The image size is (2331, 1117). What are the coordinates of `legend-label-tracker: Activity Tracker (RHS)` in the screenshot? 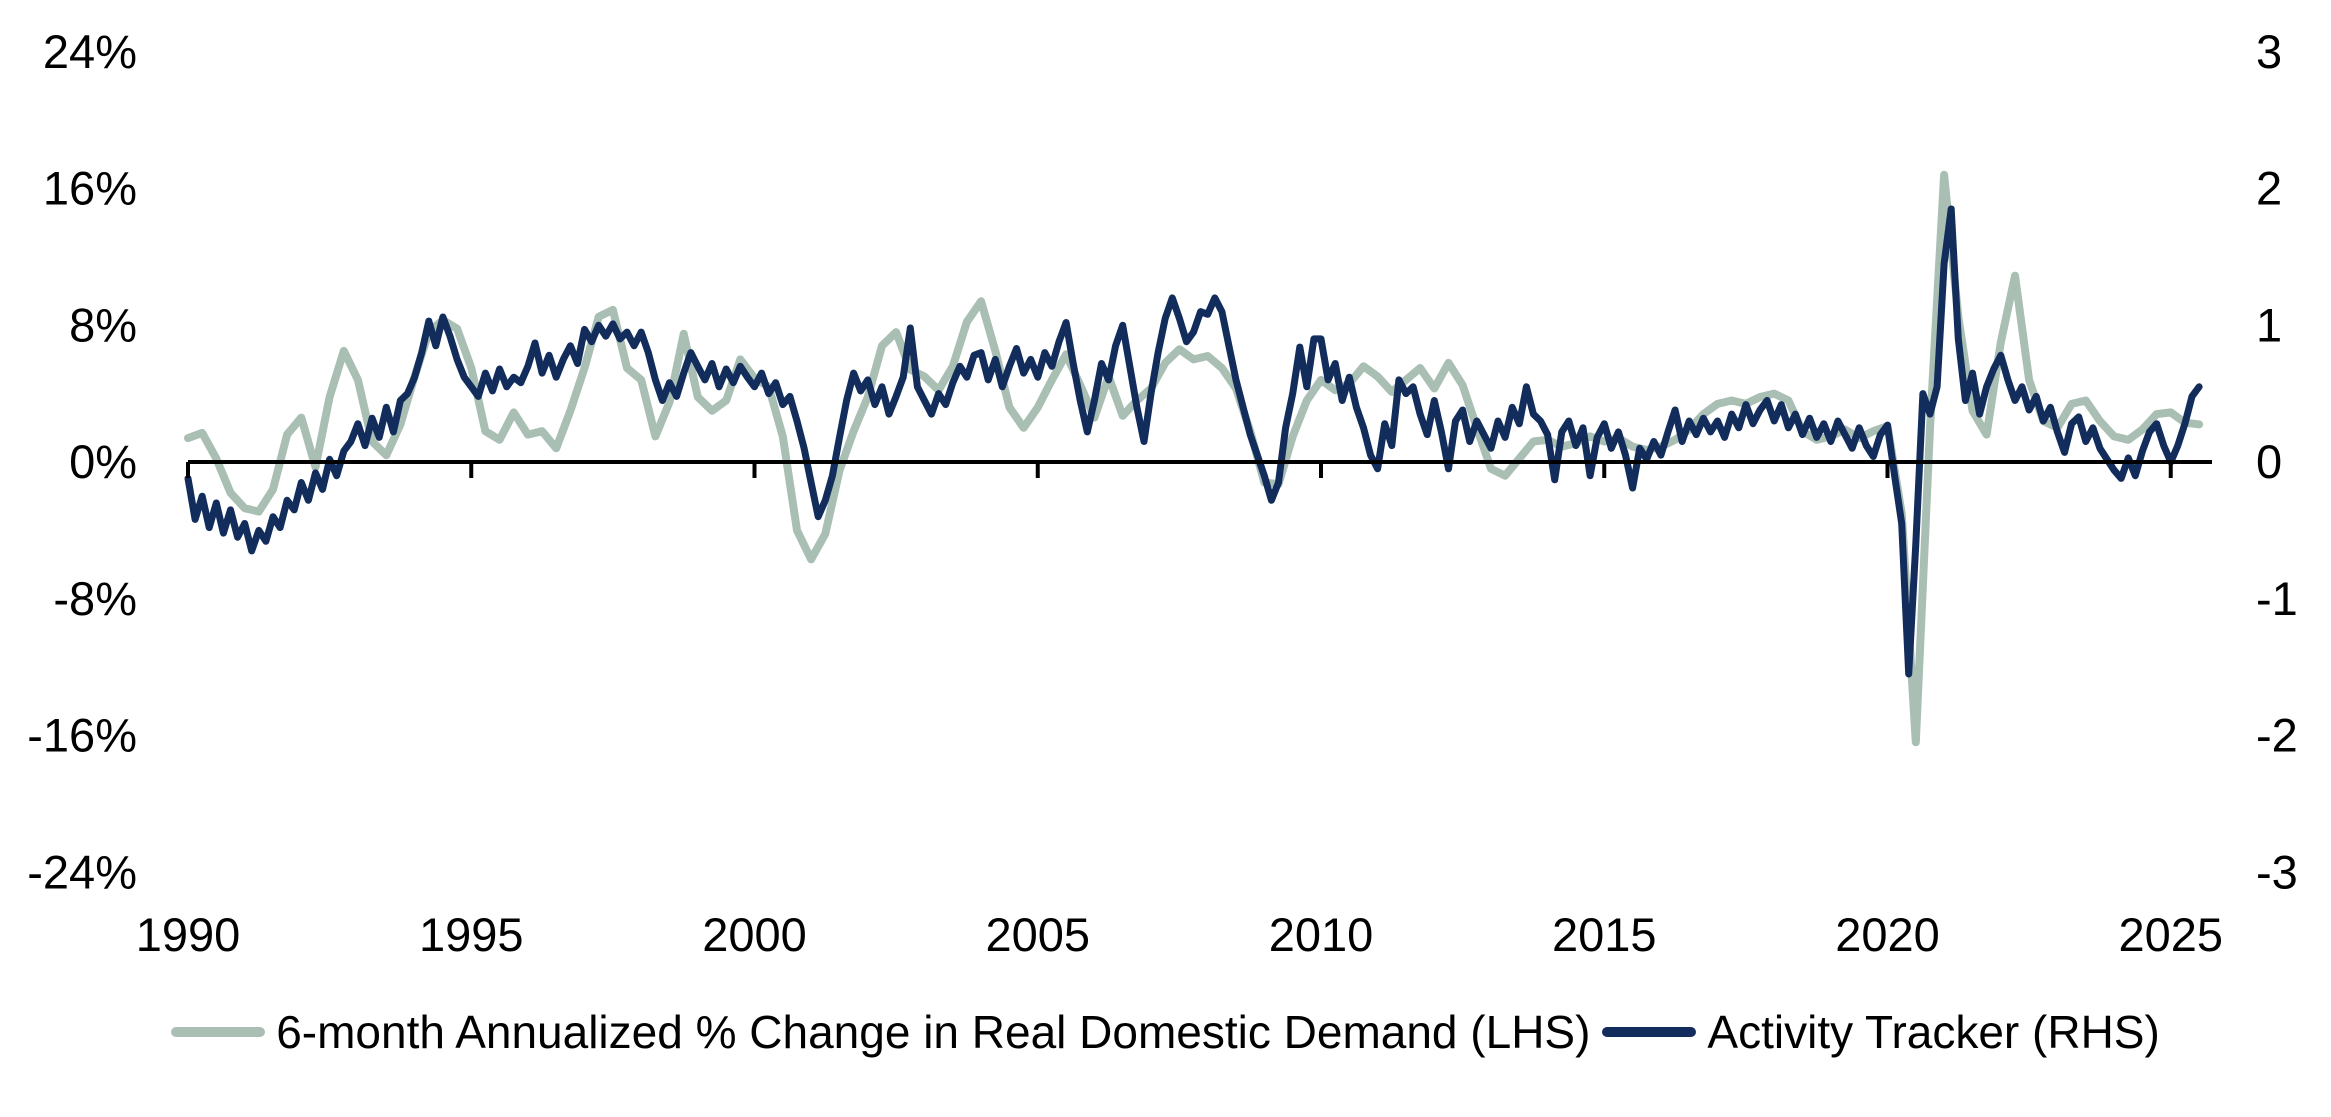 It's located at (1933, 1032).